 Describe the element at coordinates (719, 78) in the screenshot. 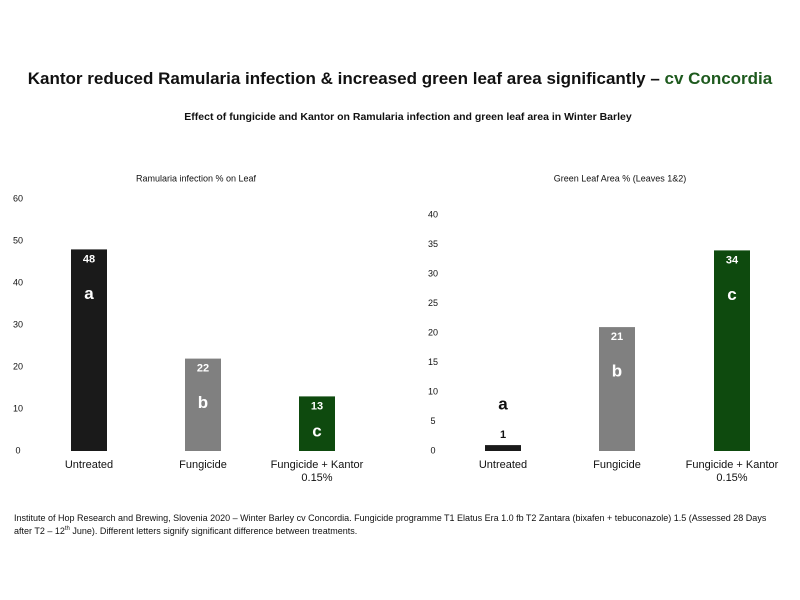

I see `title-highlight: cv Concordia` at that location.